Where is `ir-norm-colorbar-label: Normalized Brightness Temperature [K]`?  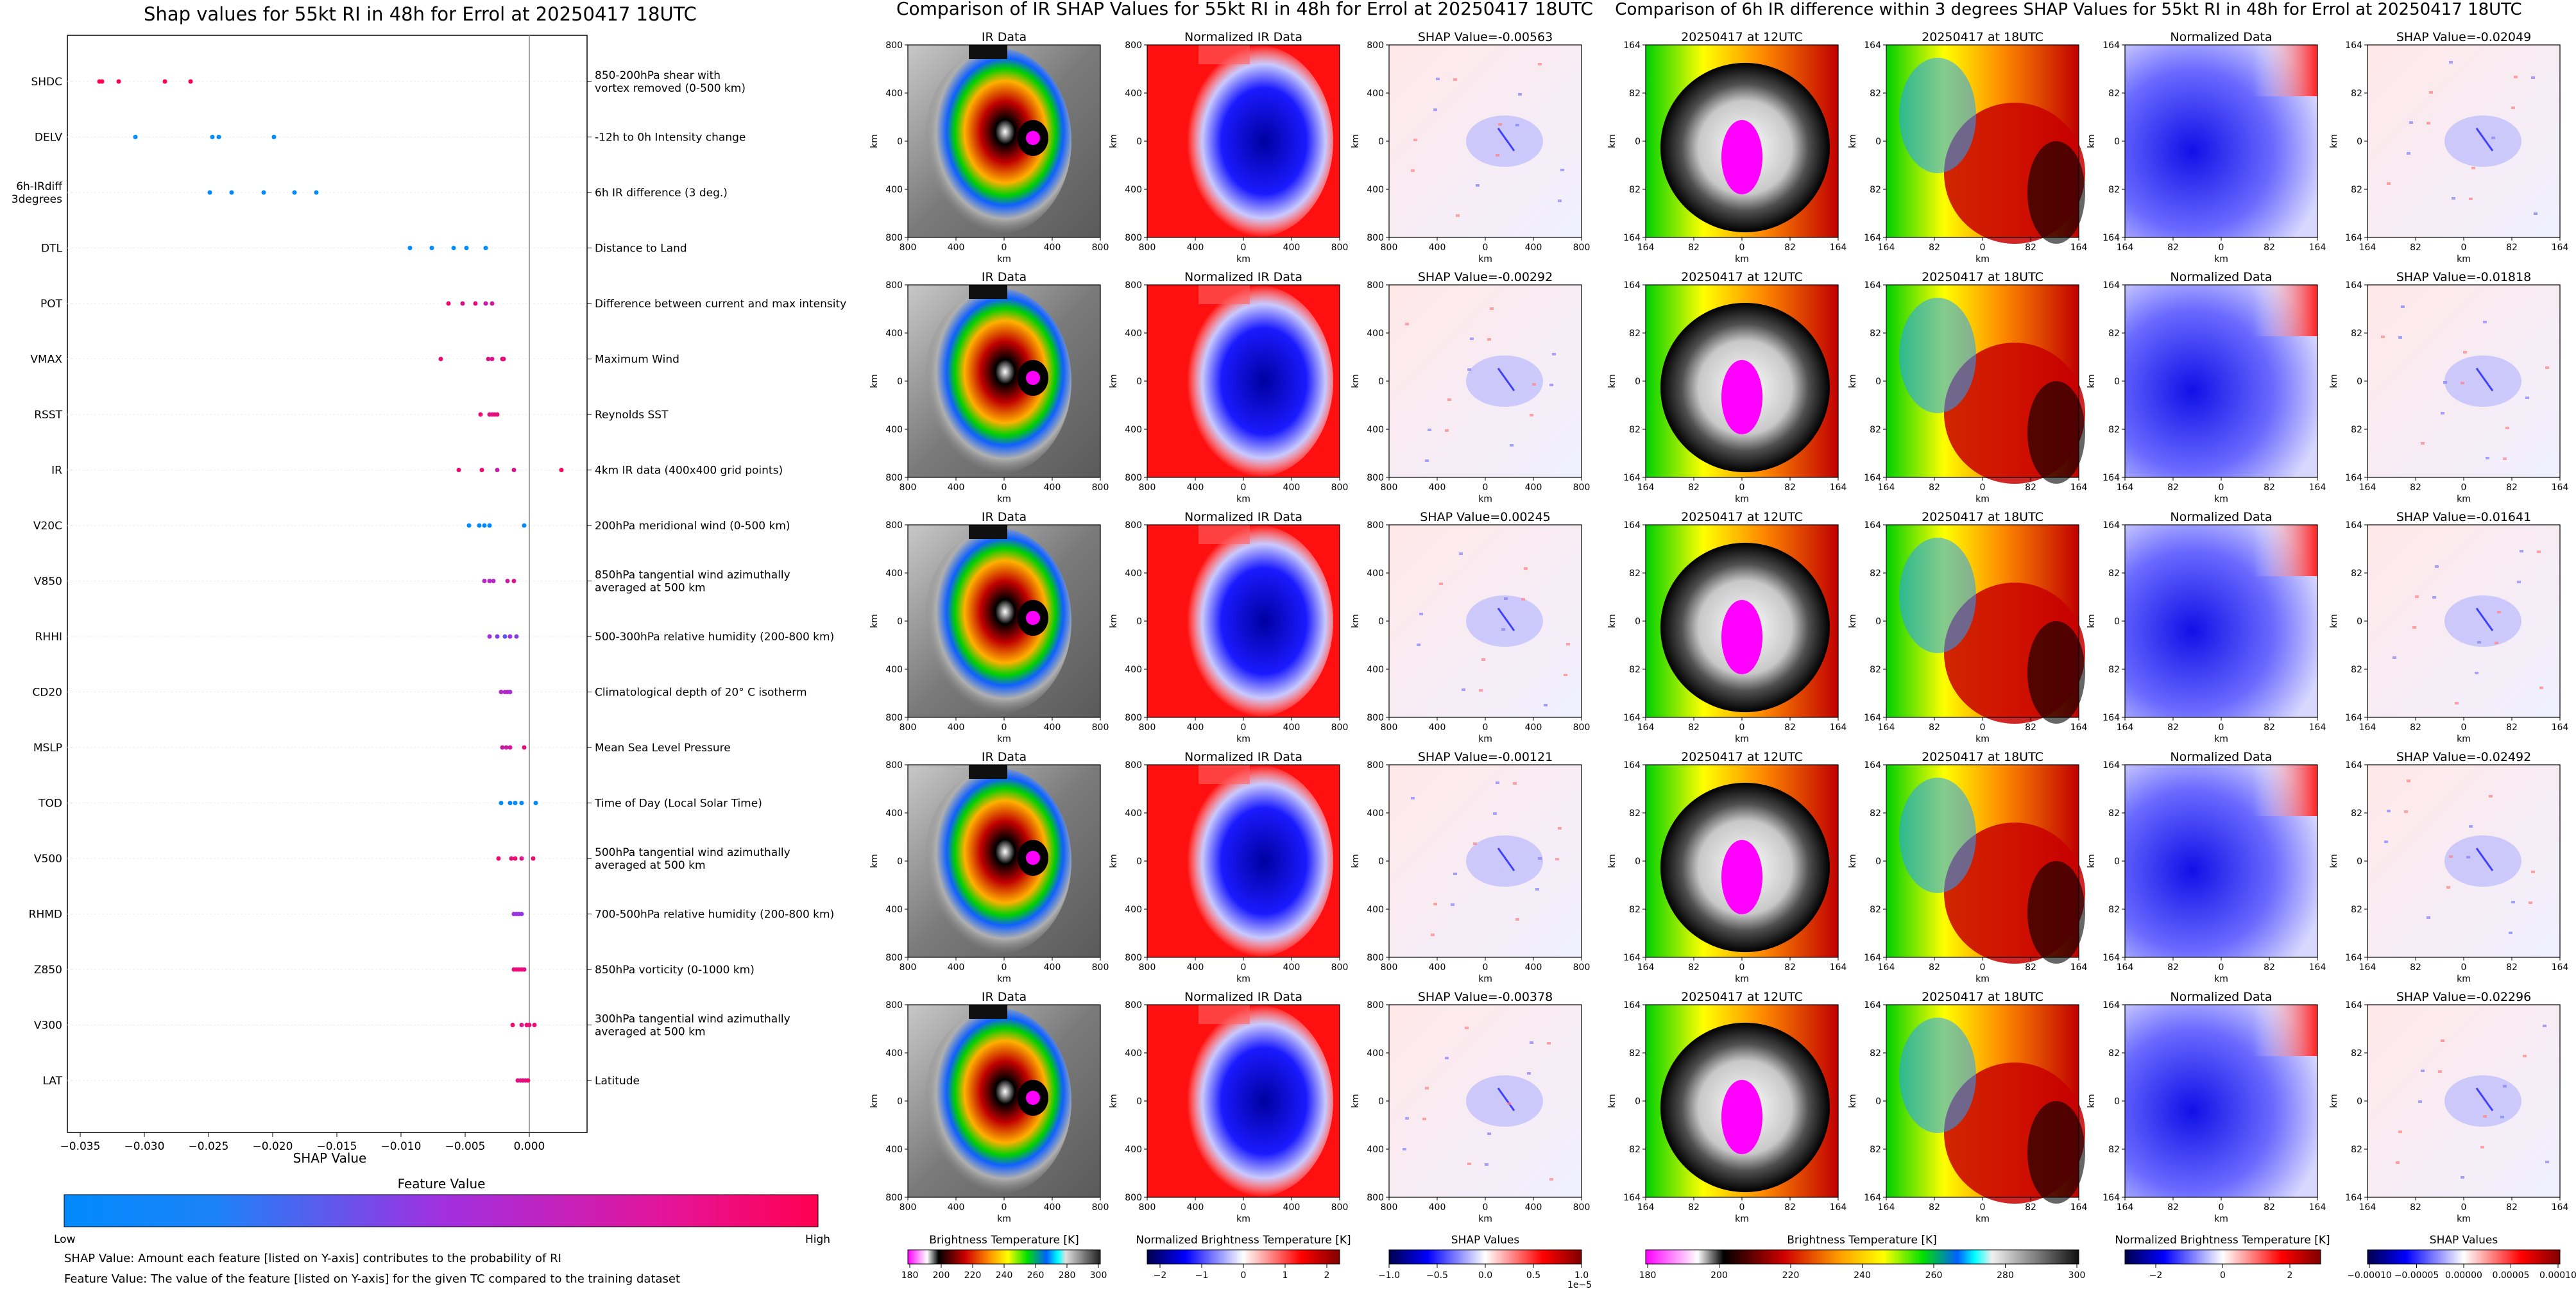 ir-norm-colorbar-label: Normalized Brightness Temperature [K] is located at coordinates (1243, 1241).